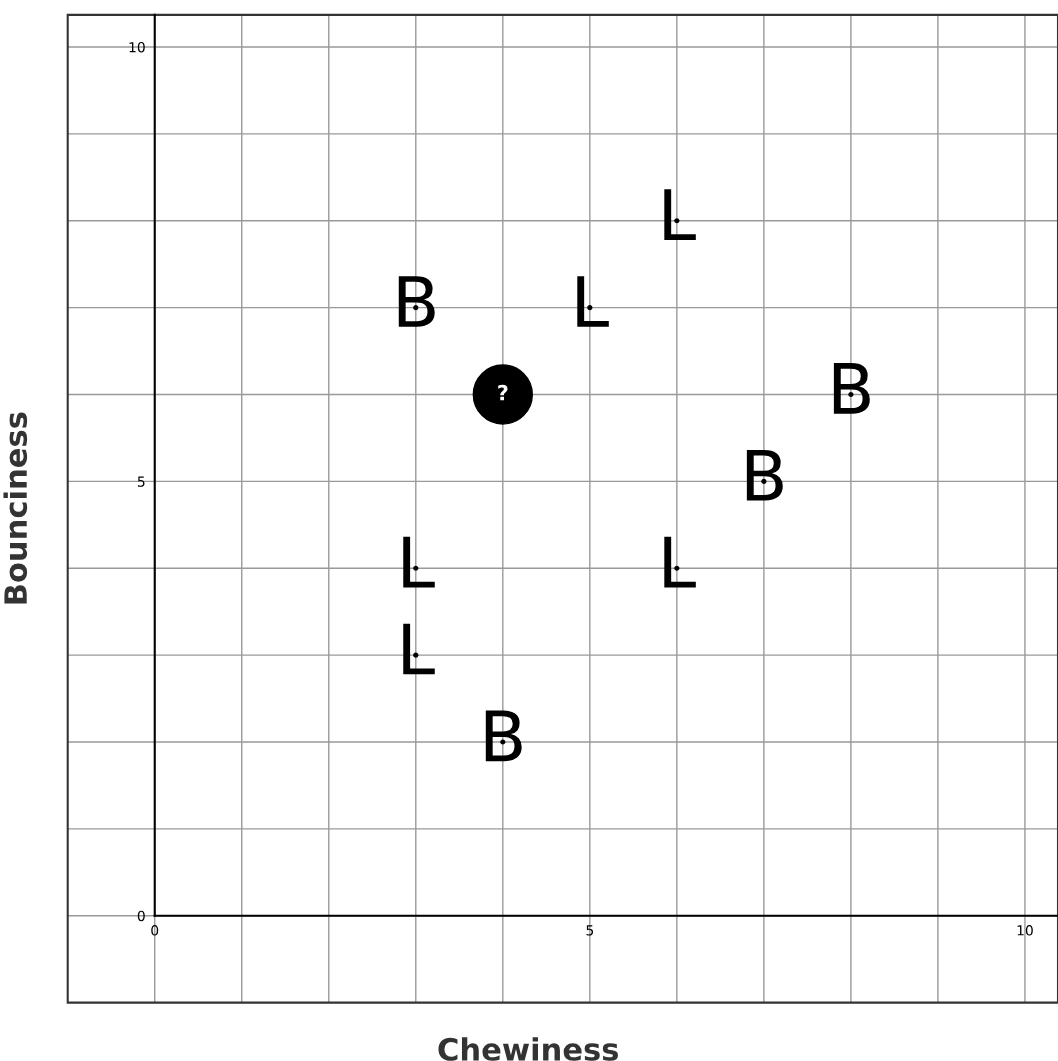 This screenshot has width=1058, height=1061. What do you see at coordinates (141, 481) in the screenshot?
I see `y-tick-label: 5` at bounding box center [141, 481].